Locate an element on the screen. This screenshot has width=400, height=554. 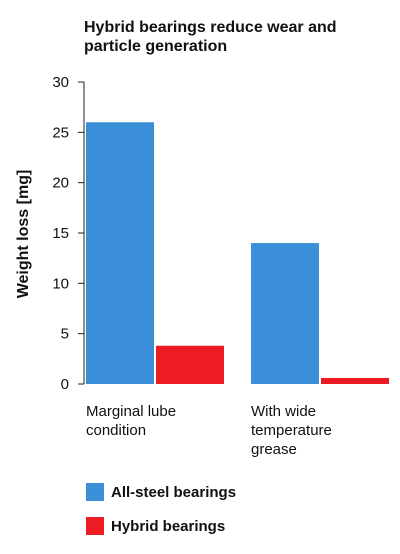
y-tick-label-30: 30 is located at coordinates (60, 82).